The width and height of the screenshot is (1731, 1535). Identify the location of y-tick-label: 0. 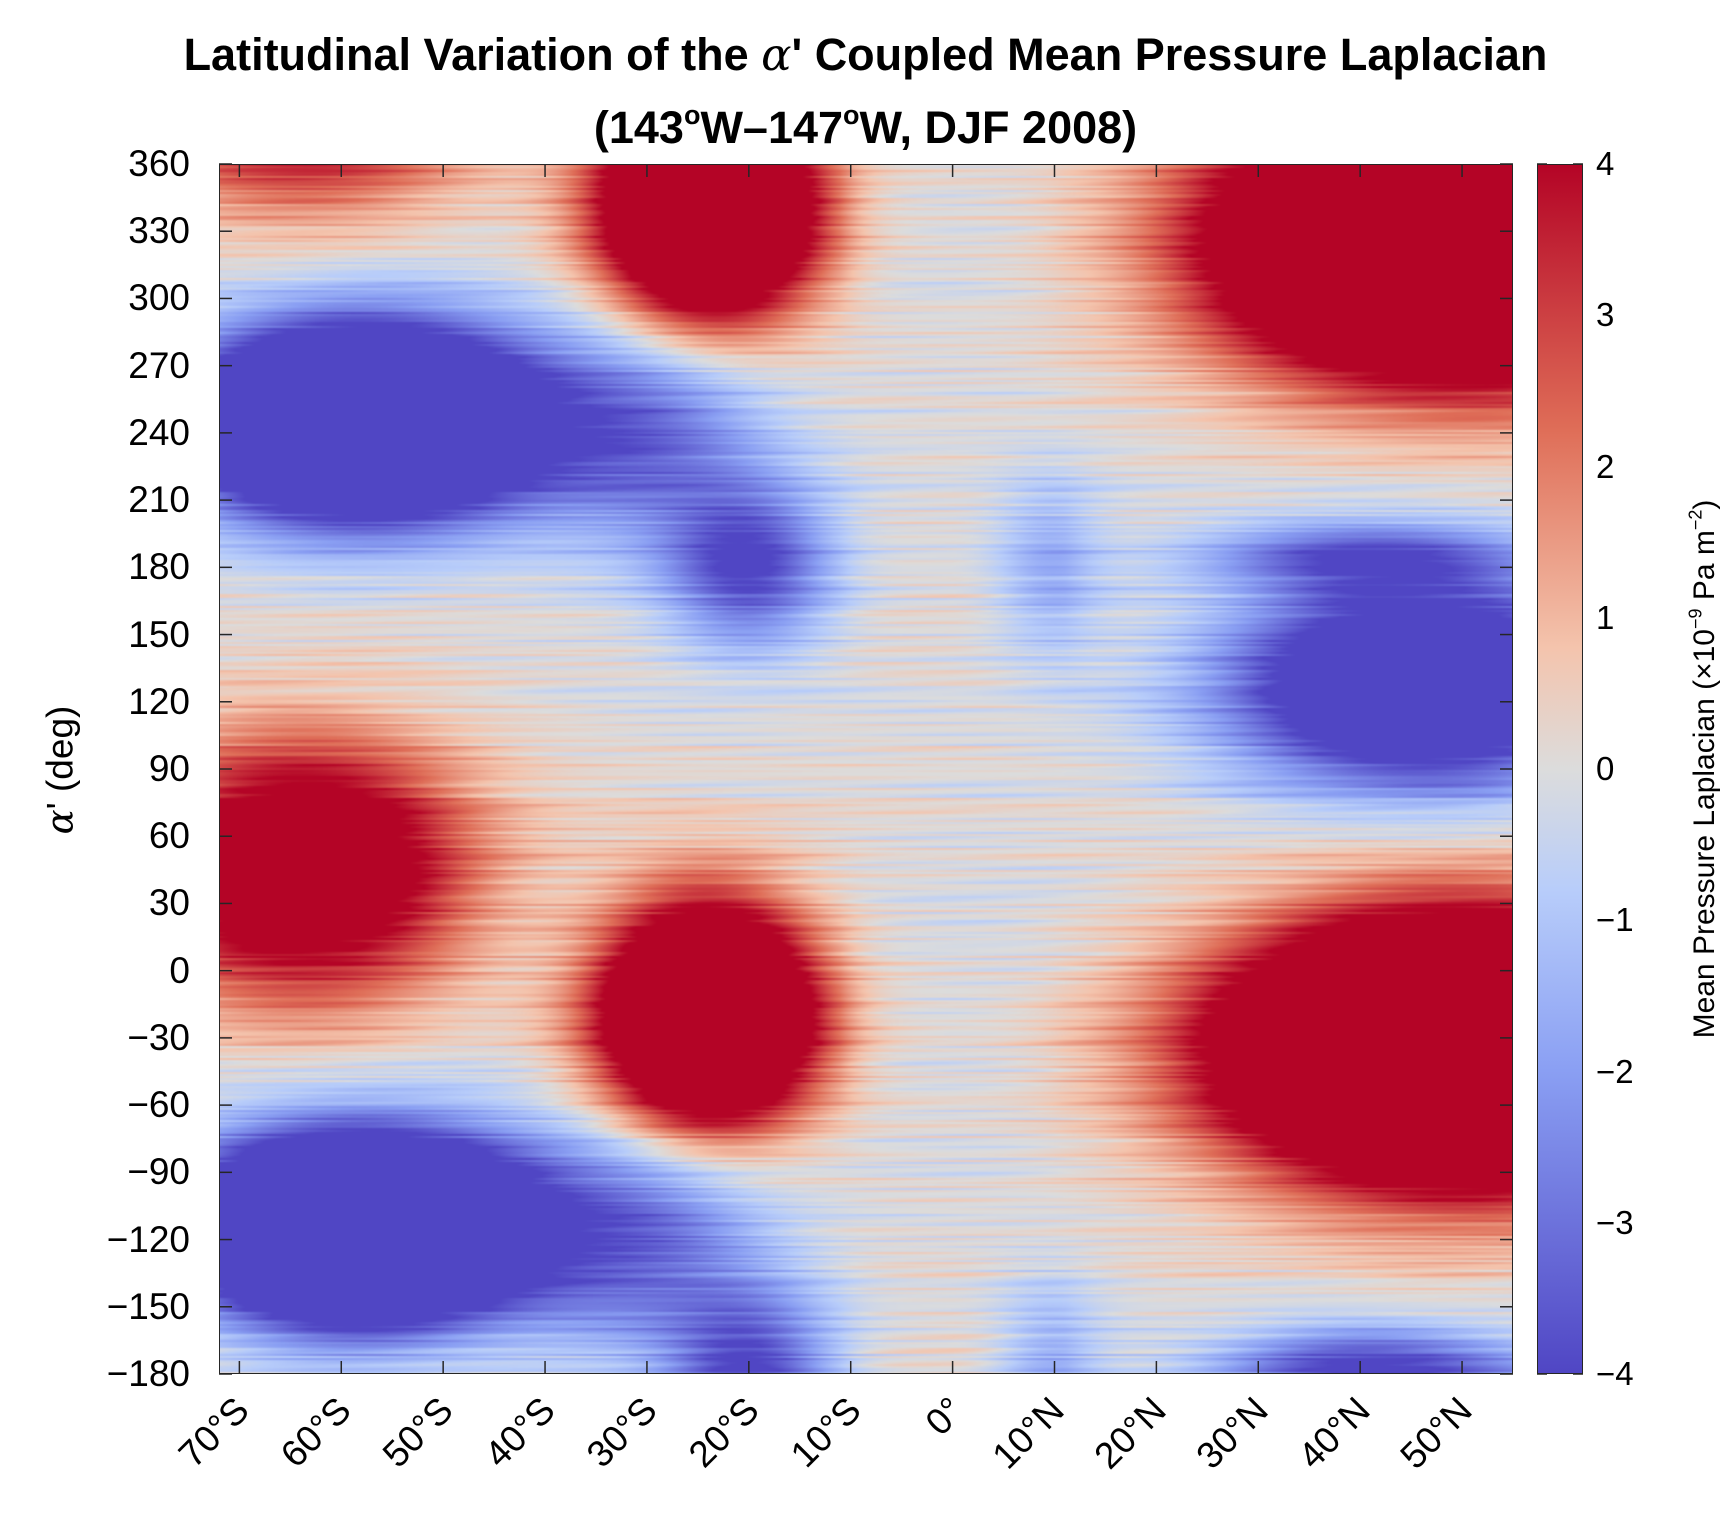
(179, 970).